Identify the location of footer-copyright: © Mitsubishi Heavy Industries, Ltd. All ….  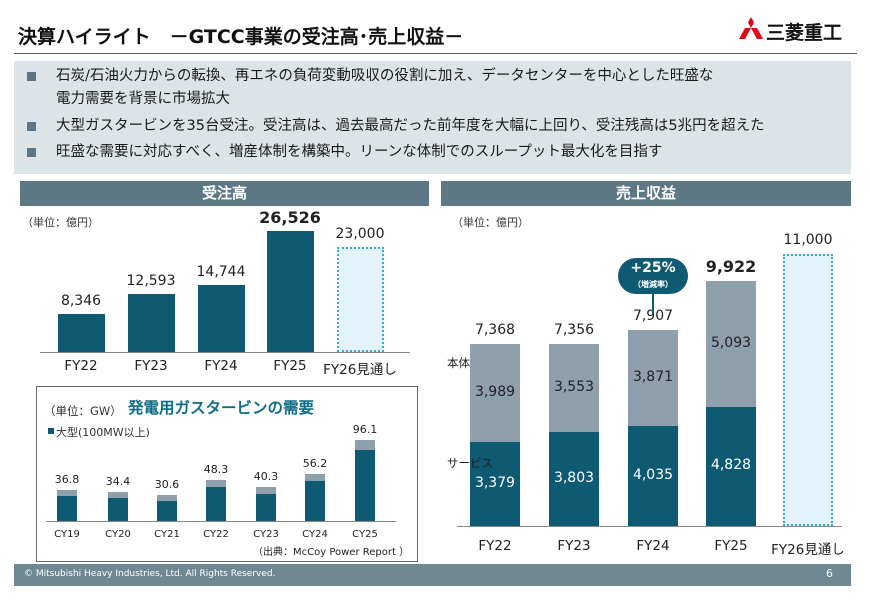
(150, 574).